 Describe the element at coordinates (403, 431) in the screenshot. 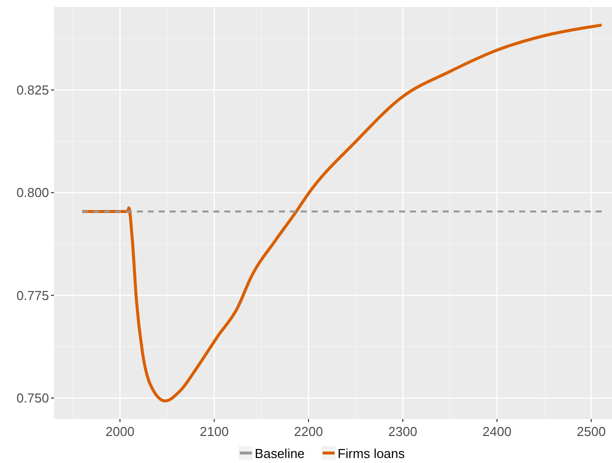

I see `x-tick-label: 2300` at that location.